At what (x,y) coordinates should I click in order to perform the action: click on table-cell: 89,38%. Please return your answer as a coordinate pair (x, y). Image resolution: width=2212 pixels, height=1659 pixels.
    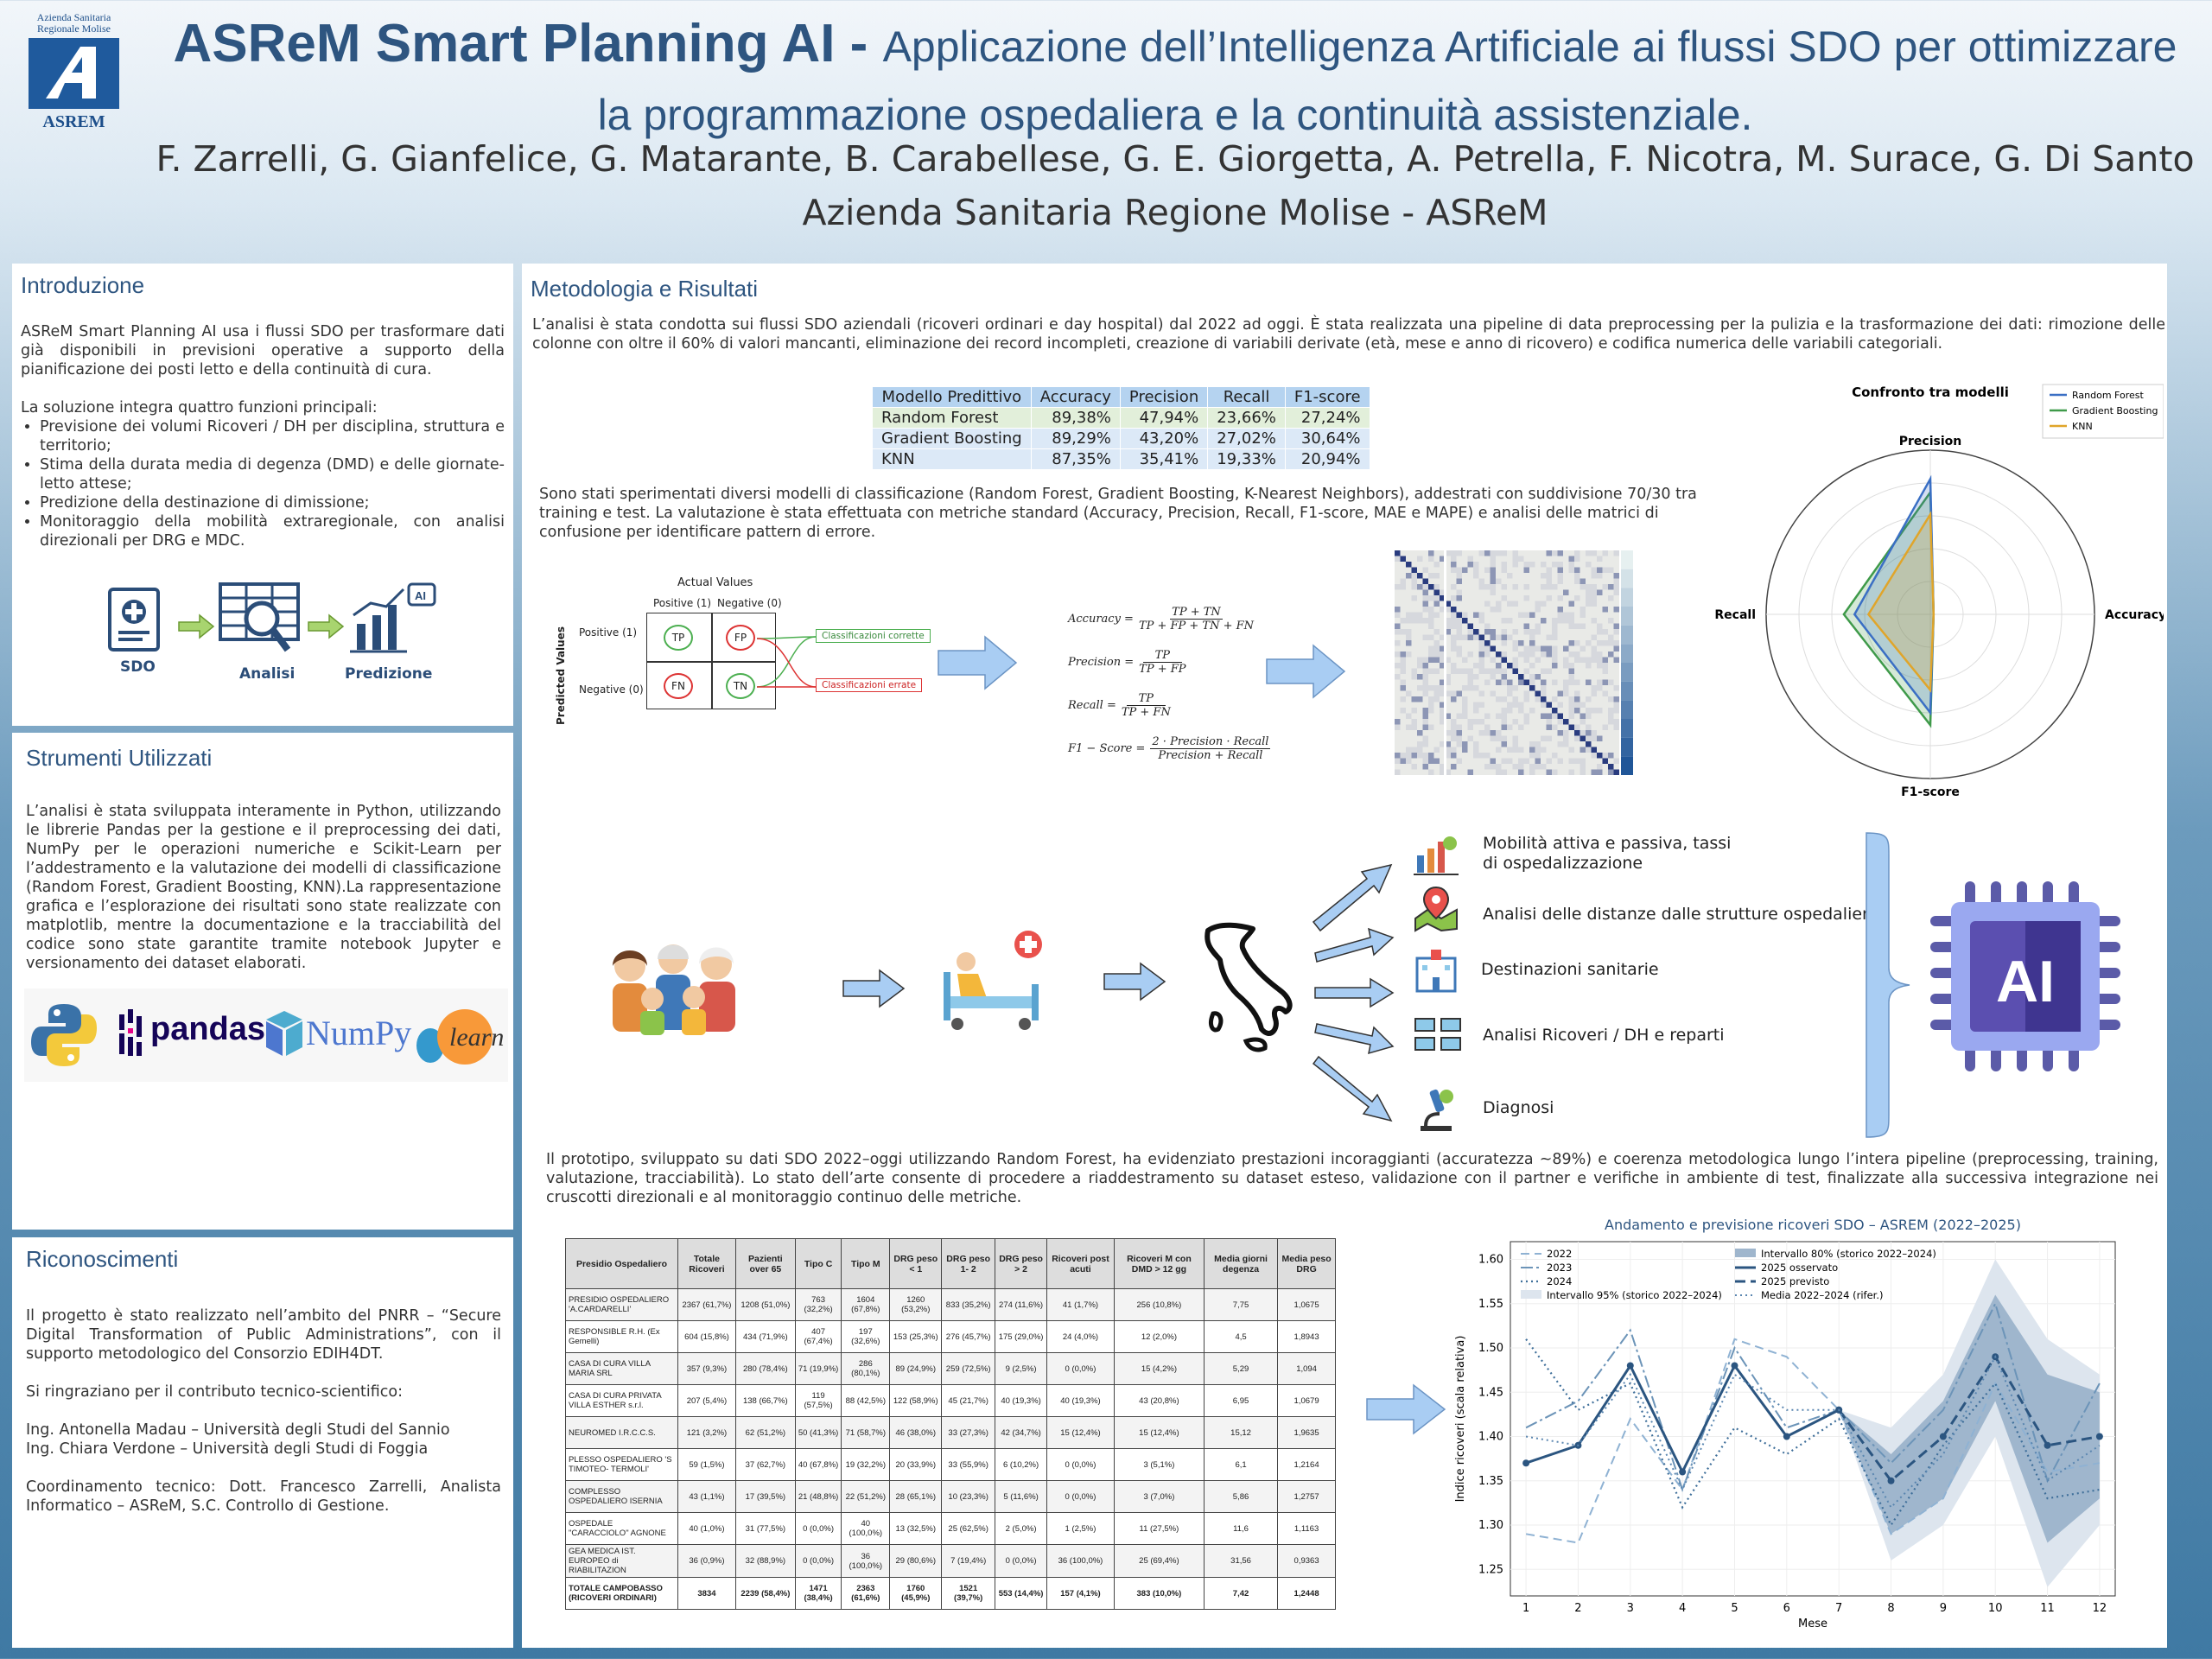
    Looking at the image, I should click on (1075, 418).